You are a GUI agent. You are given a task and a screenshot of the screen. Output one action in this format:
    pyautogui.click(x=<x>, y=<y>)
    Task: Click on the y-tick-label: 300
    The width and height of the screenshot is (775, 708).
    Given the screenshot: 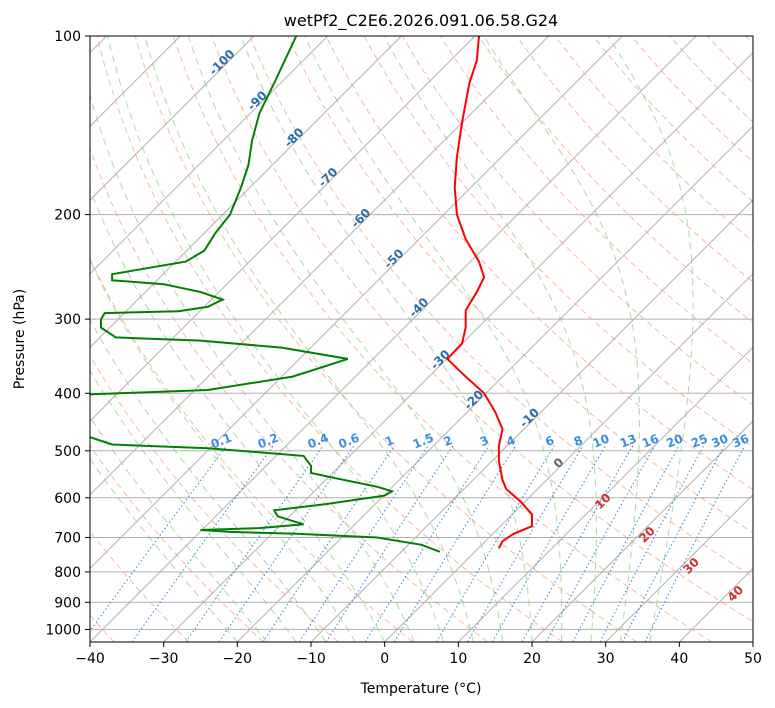 What is the action you would take?
    pyautogui.click(x=67, y=320)
    